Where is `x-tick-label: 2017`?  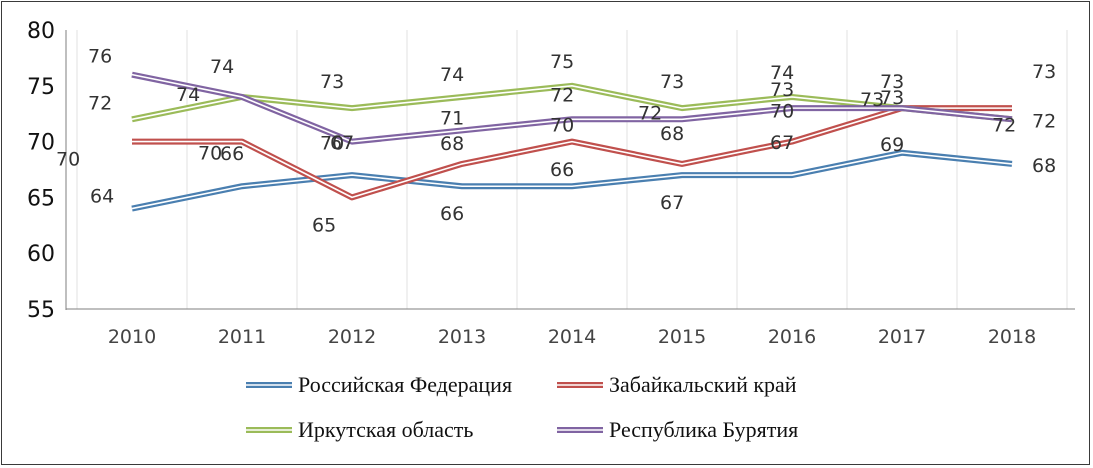 x-tick-label: 2017 is located at coordinates (902, 337).